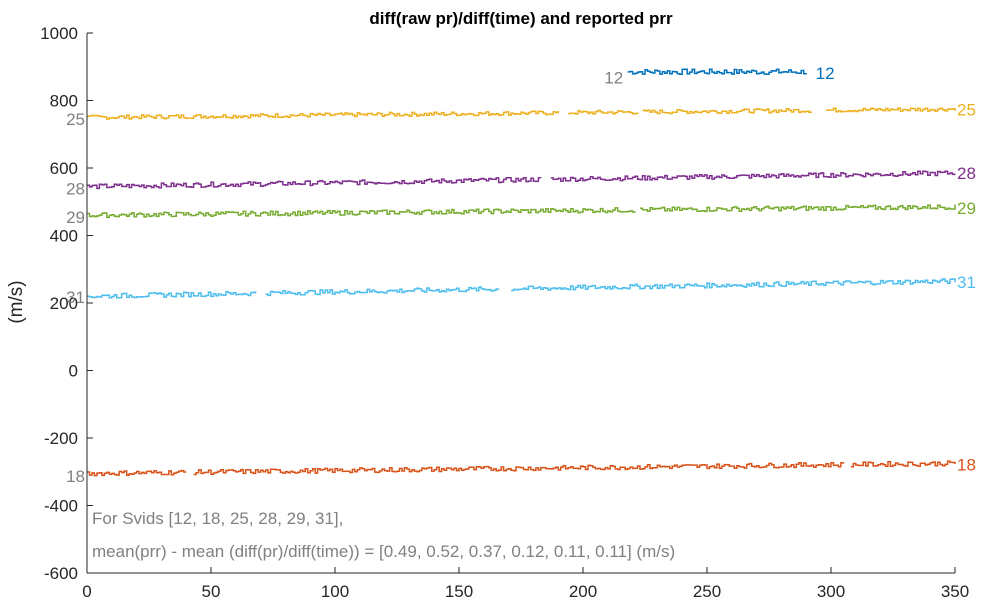  I want to click on x-tick-label: 150, so click(459, 591).